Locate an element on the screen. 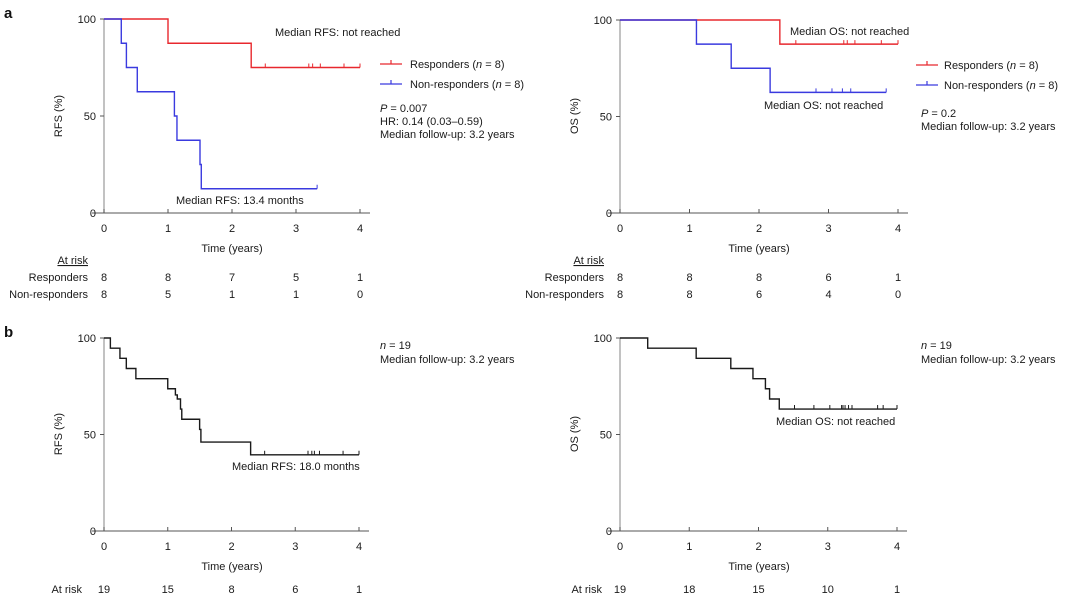  annotation-median-responders: Median RFS: not reached is located at coordinates (337, 33).